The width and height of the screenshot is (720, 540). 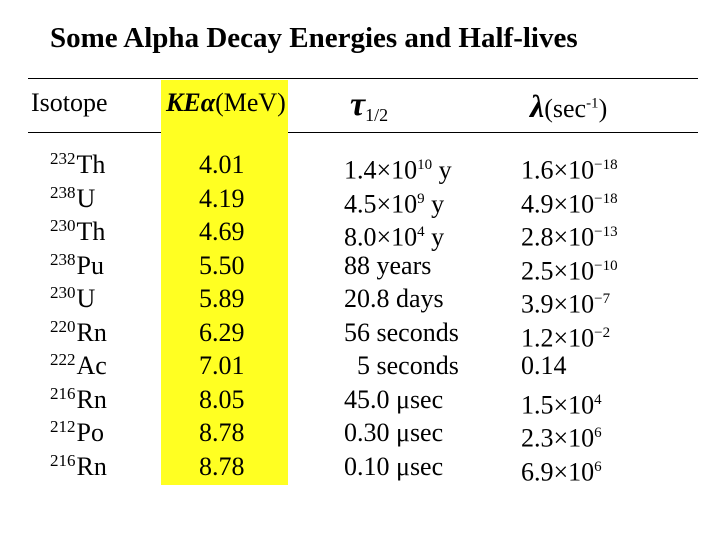 I want to click on mass-number: 220, so click(x=63, y=326).